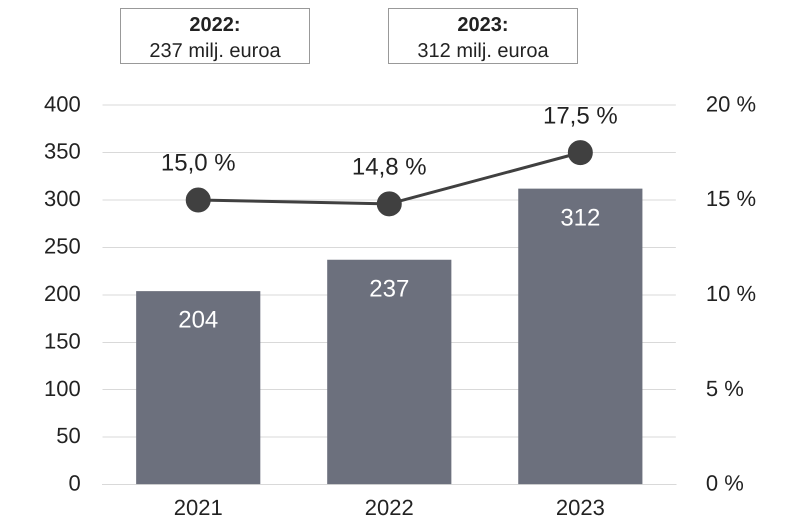  What do you see at coordinates (580, 218) in the screenshot?
I see `data-label: 312` at bounding box center [580, 218].